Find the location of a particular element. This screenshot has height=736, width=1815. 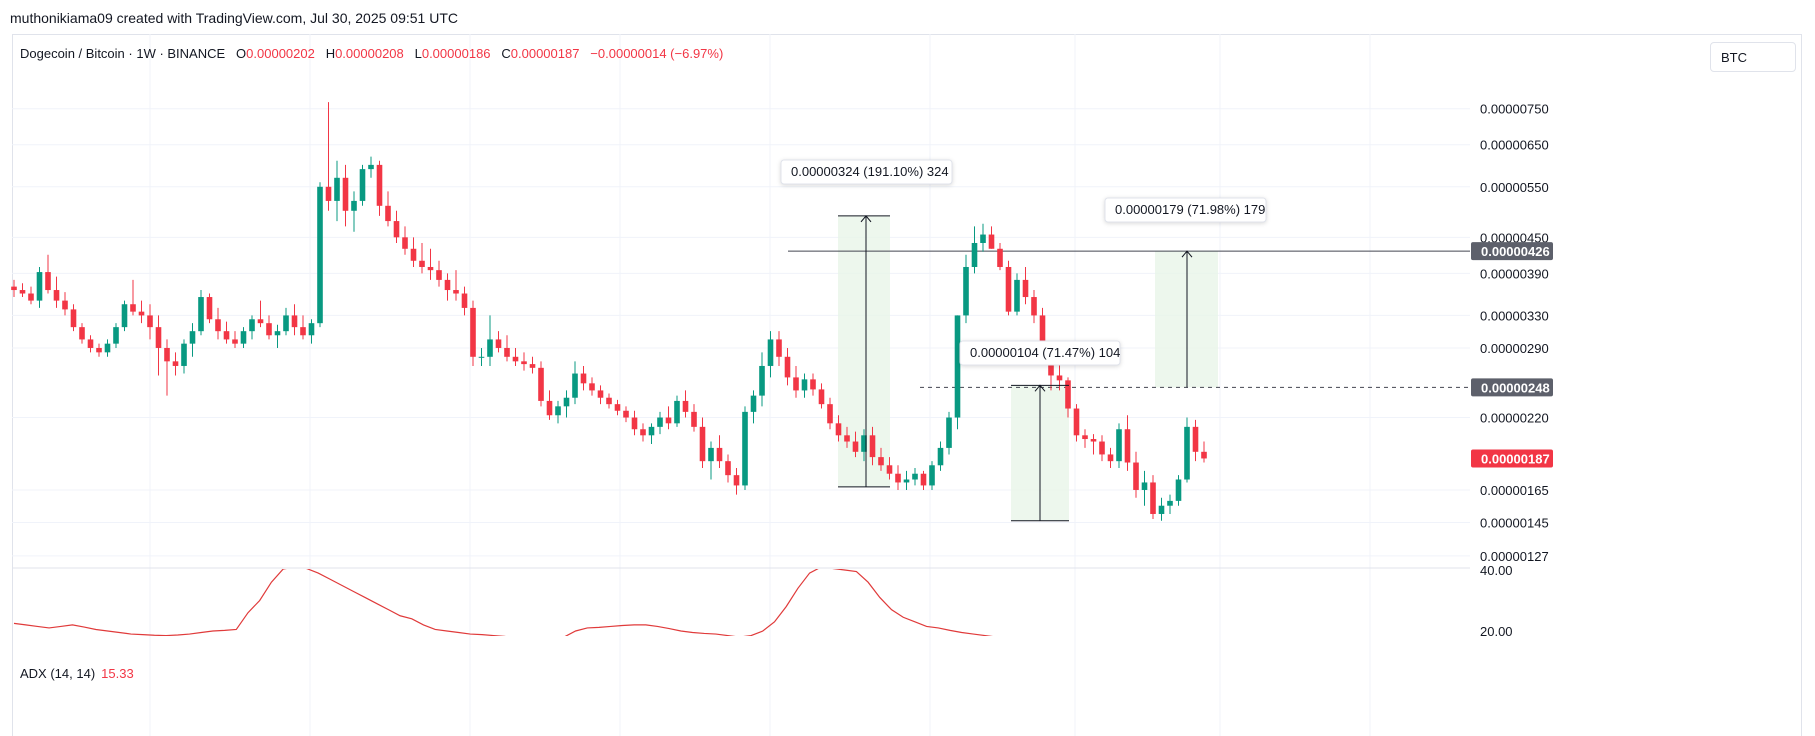

low-value: 0.00000186 is located at coordinates (456, 53).